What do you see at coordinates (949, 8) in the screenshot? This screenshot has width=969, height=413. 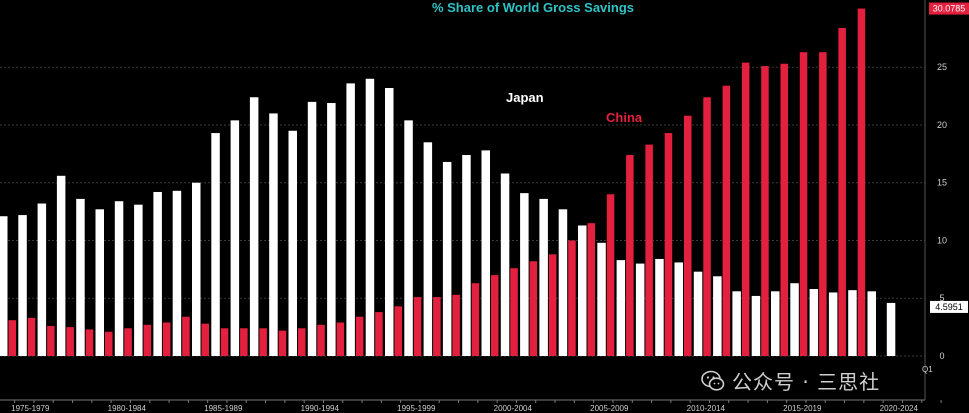 I see `last-value-box-china` at bounding box center [949, 8].